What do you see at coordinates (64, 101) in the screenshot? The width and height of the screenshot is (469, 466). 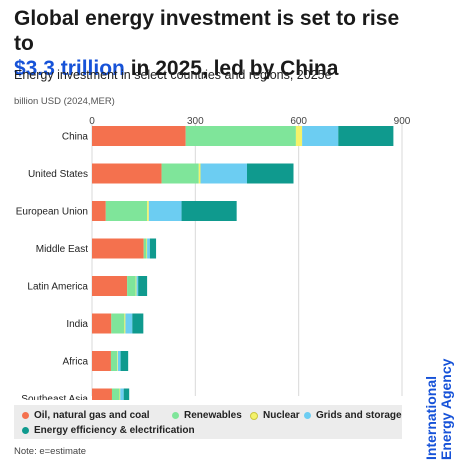 I see `unit-label: billion USD (2024,MER)` at bounding box center [64, 101].